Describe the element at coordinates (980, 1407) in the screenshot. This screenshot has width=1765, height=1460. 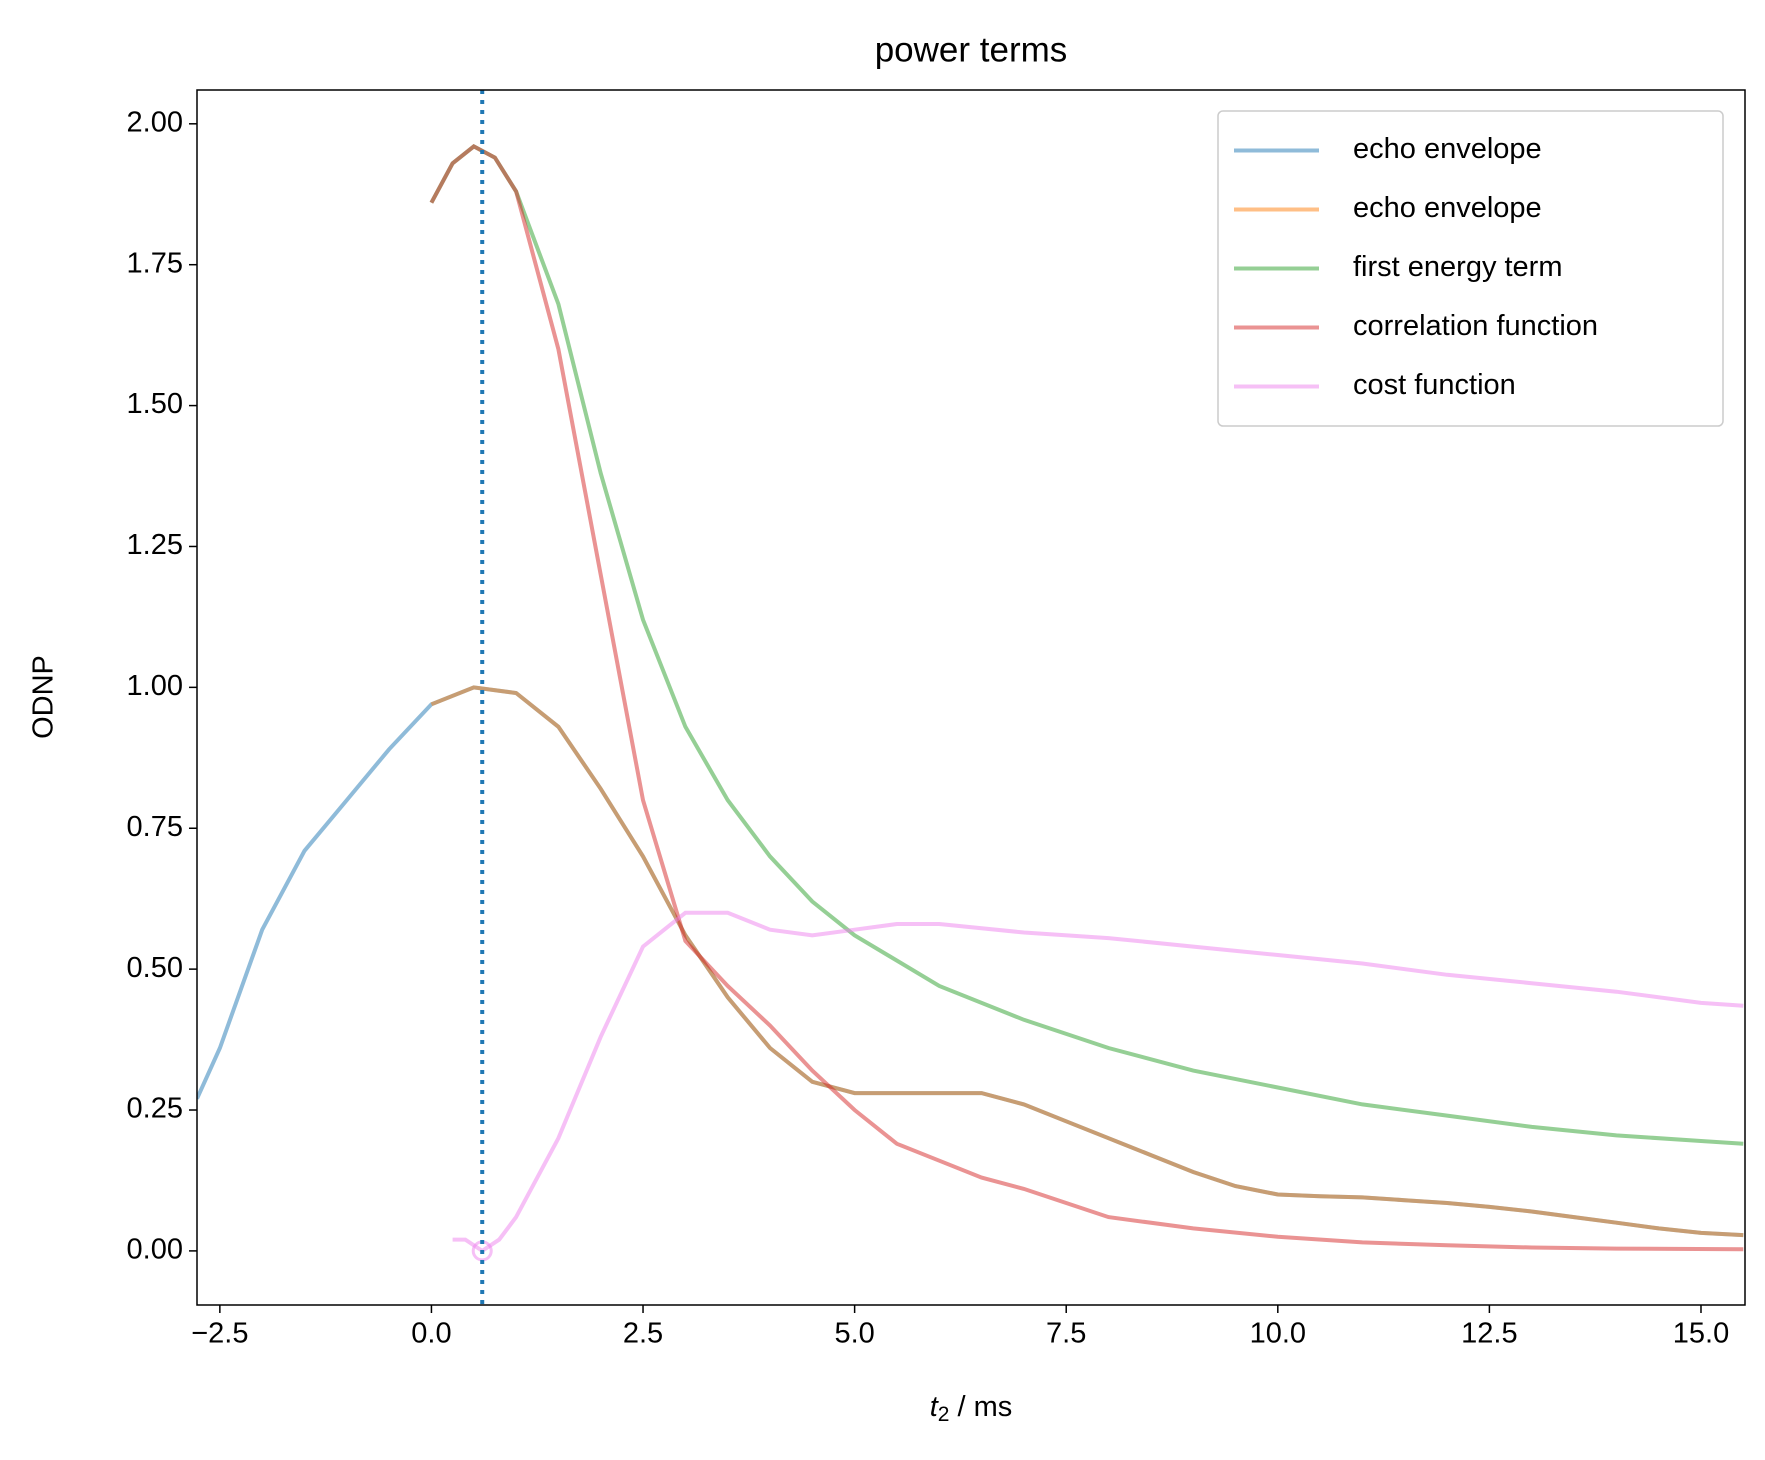
I see `x-label-unit: / ms` at that location.